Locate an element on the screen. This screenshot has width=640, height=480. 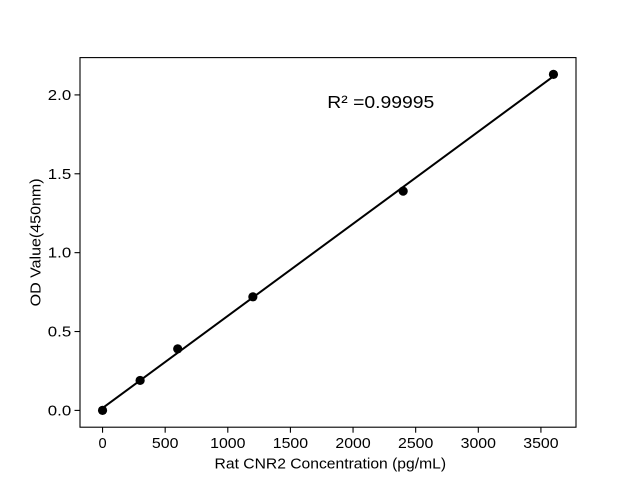
svg-text: 1.0 is located at coordinates (59, 254).